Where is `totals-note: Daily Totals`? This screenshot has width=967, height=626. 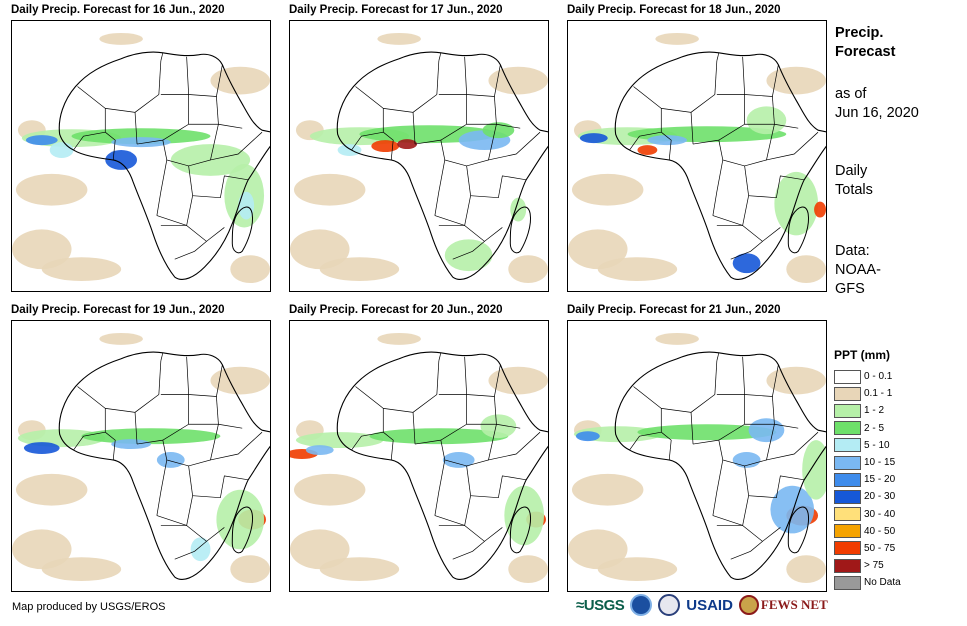 totals-note: Daily Totals is located at coordinates (854, 181).